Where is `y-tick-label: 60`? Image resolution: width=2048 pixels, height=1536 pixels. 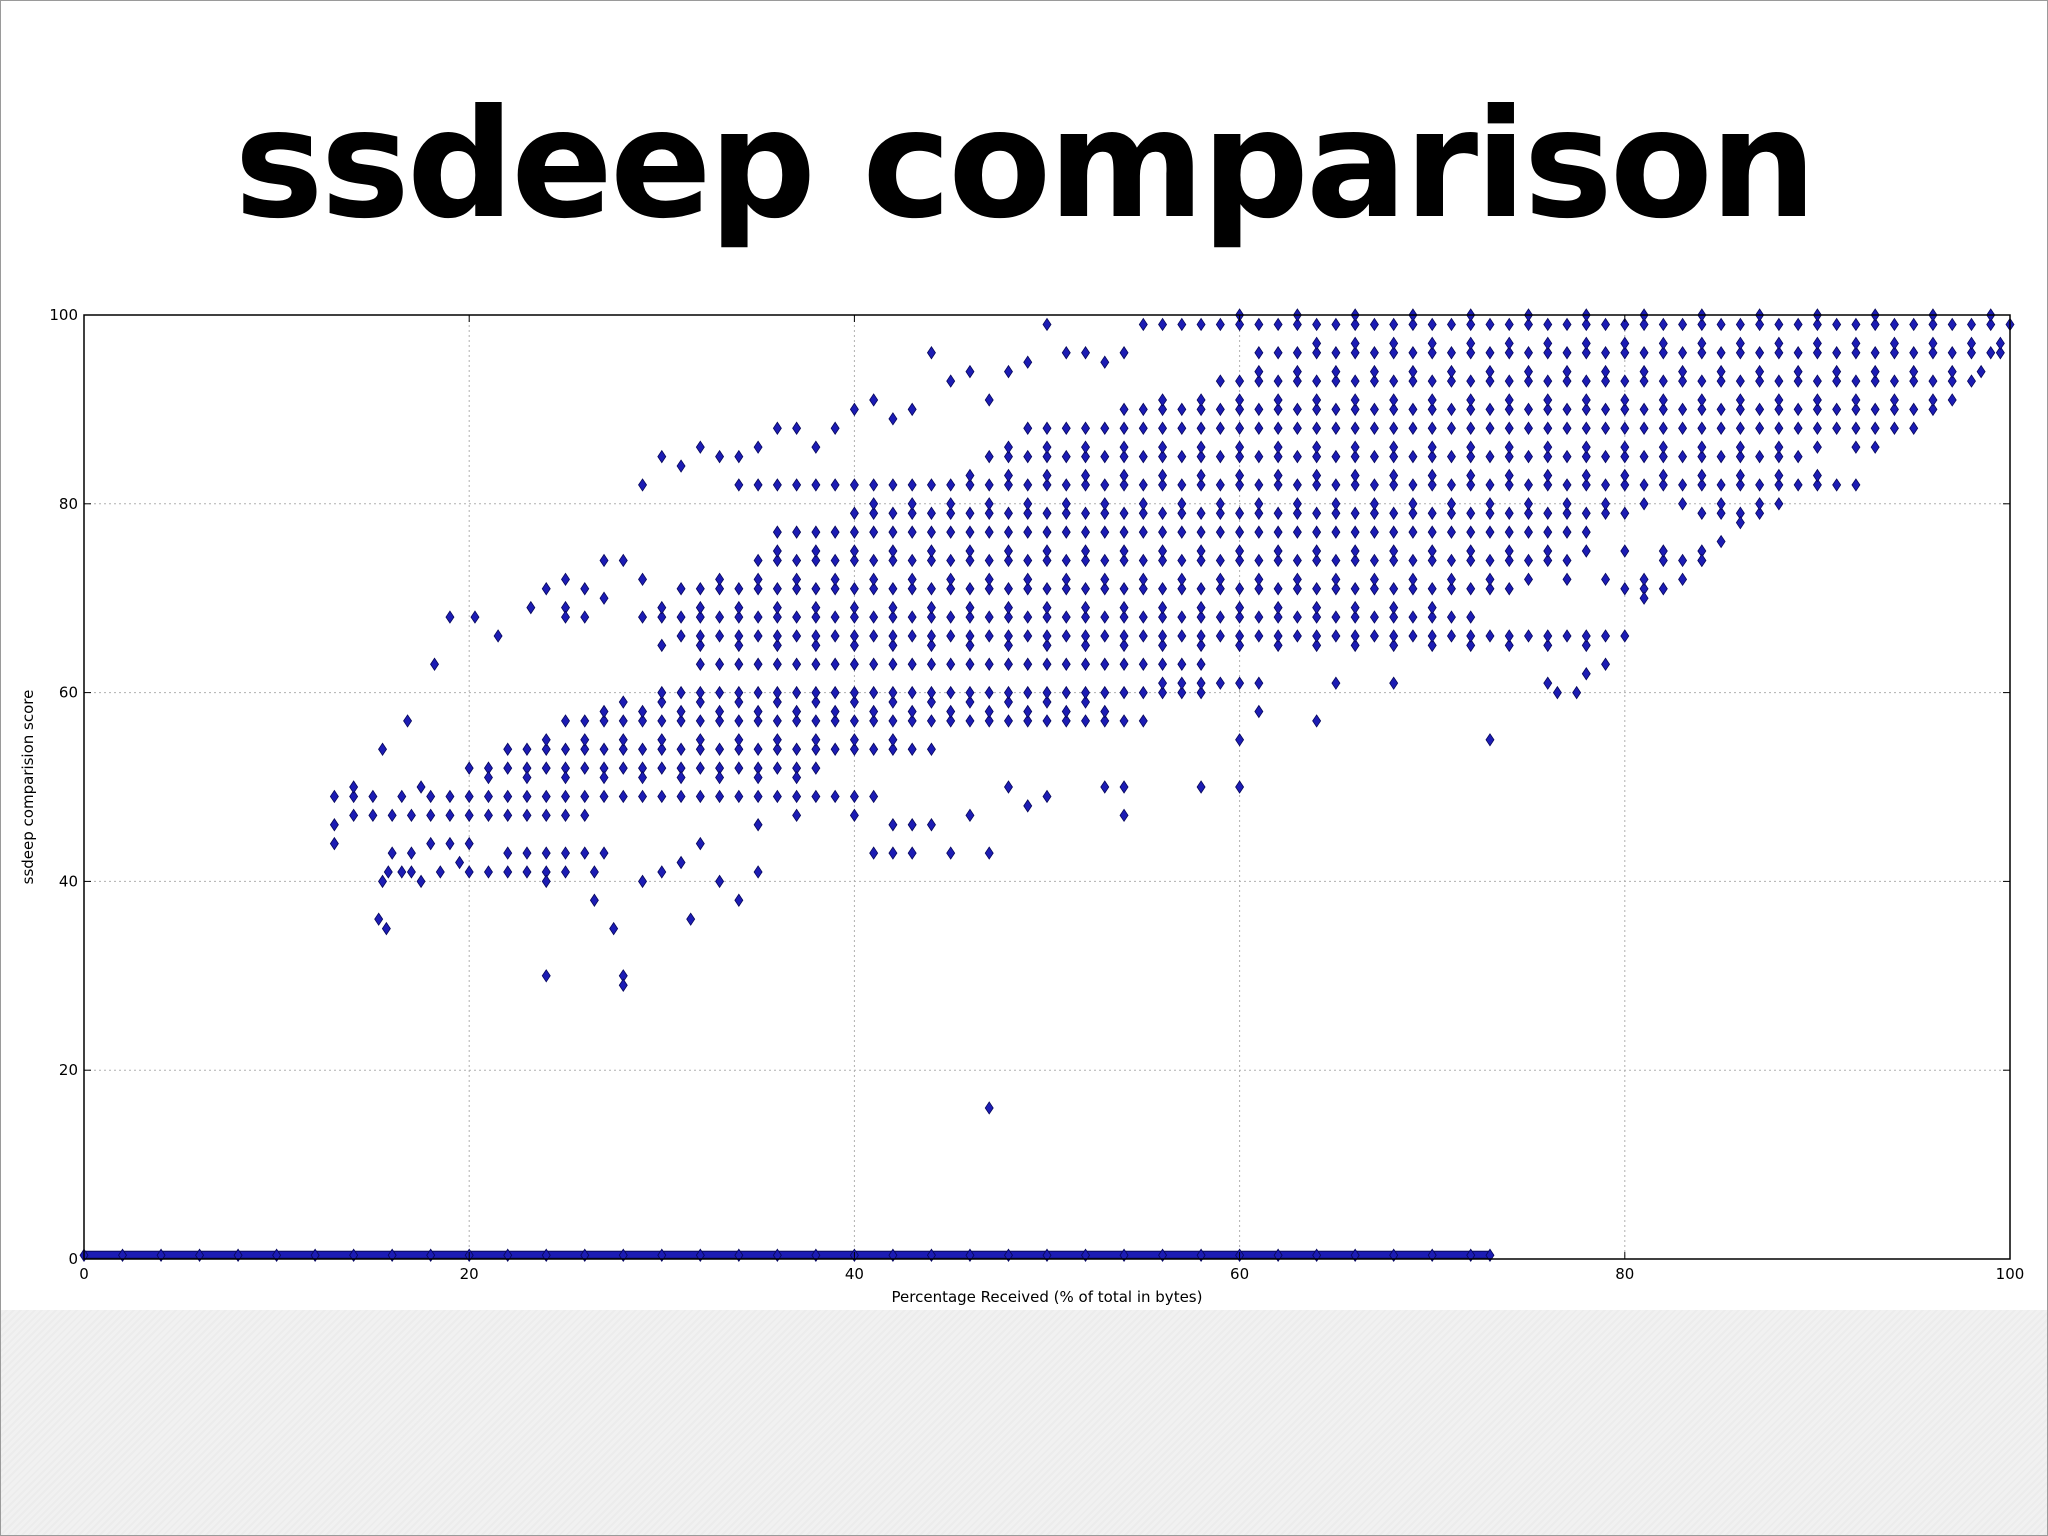
y-tick-label: 60 is located at coordinates (68, 693).